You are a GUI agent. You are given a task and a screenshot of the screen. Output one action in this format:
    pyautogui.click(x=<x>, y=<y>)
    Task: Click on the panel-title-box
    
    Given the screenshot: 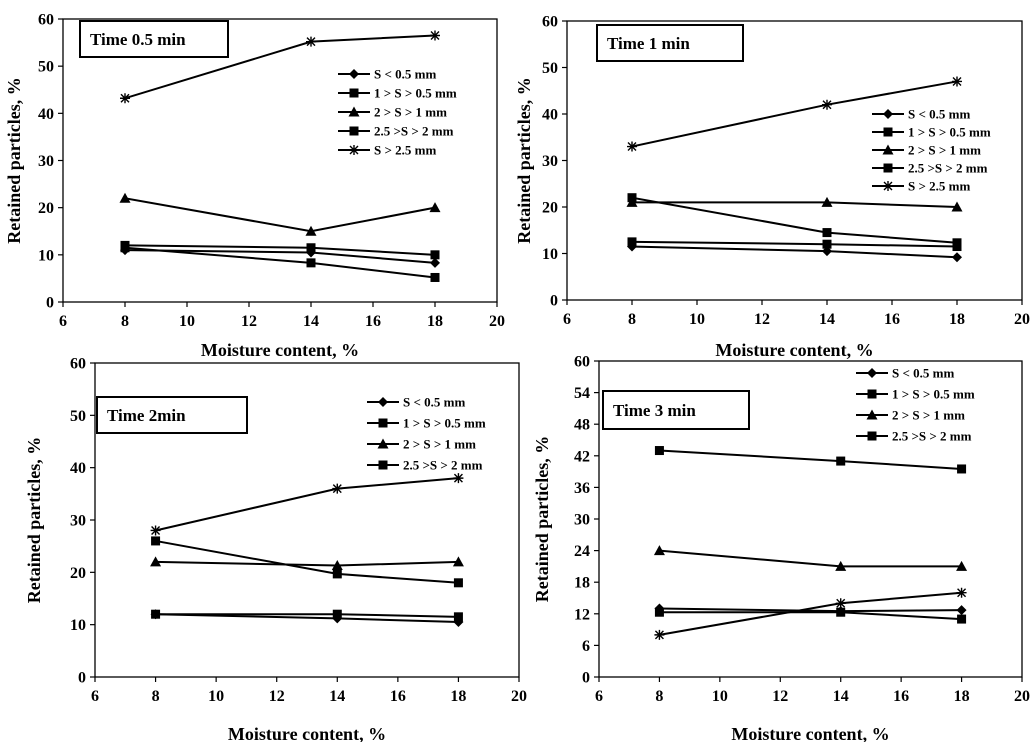 What is the action you would take?
    pyautogui.click(x=154, y=39)
    